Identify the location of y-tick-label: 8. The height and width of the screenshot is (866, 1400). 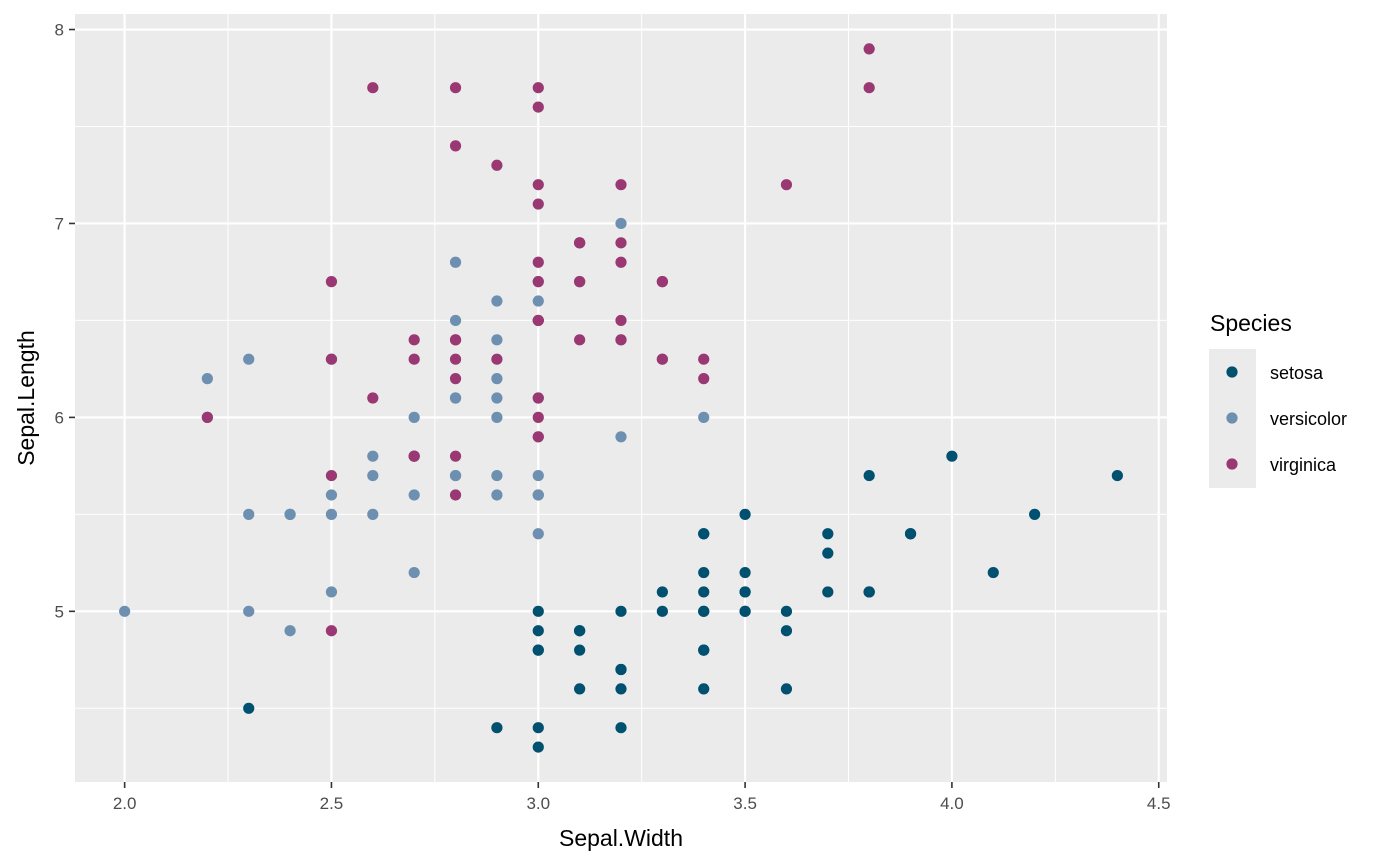
(59, 30).